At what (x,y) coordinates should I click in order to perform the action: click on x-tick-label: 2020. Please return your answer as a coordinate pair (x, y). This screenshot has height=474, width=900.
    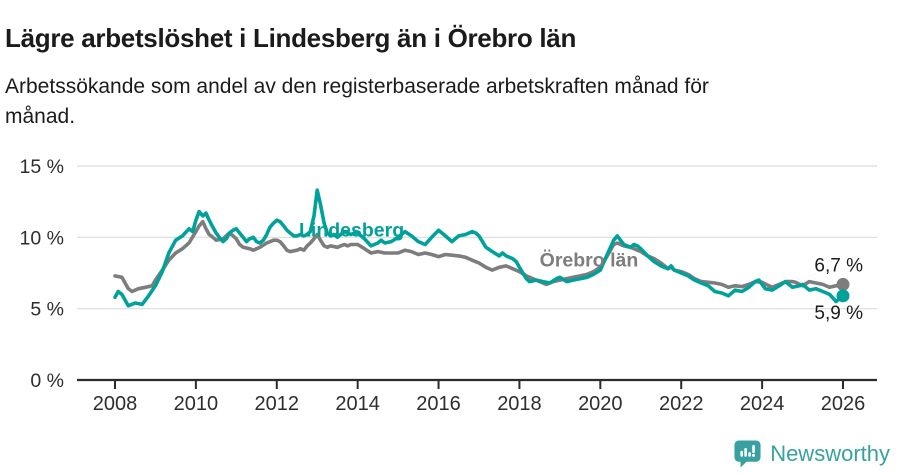
    Looking at the image, I should click on (600, 404).